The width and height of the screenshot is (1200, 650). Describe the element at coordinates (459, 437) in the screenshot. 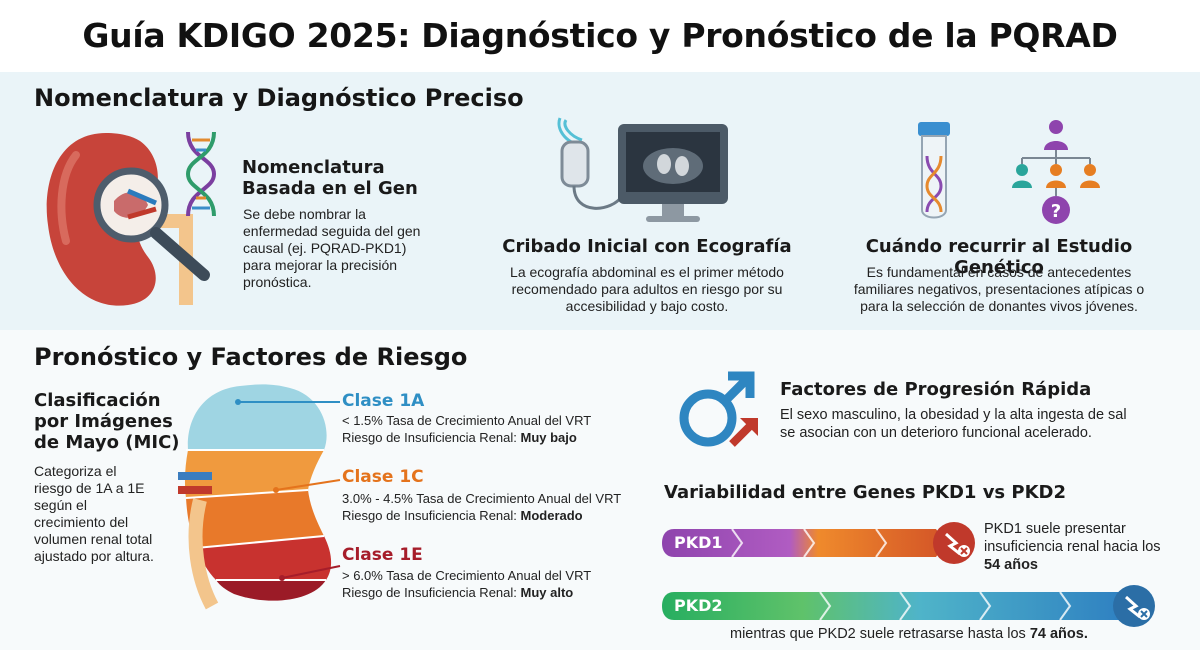

I see `class-1a-risk: Riesgo de Insuficiencia Renal: Muy bajo` at that location.